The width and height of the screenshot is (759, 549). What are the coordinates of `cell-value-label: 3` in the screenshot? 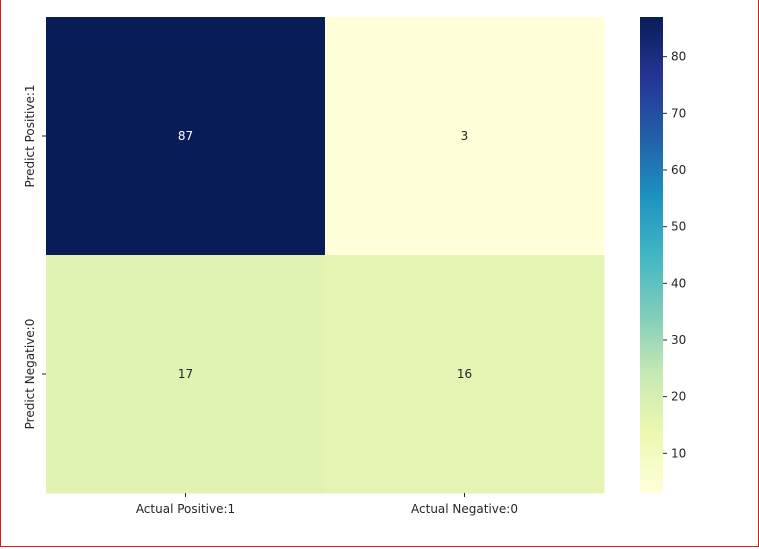 It's located at (465, 136).